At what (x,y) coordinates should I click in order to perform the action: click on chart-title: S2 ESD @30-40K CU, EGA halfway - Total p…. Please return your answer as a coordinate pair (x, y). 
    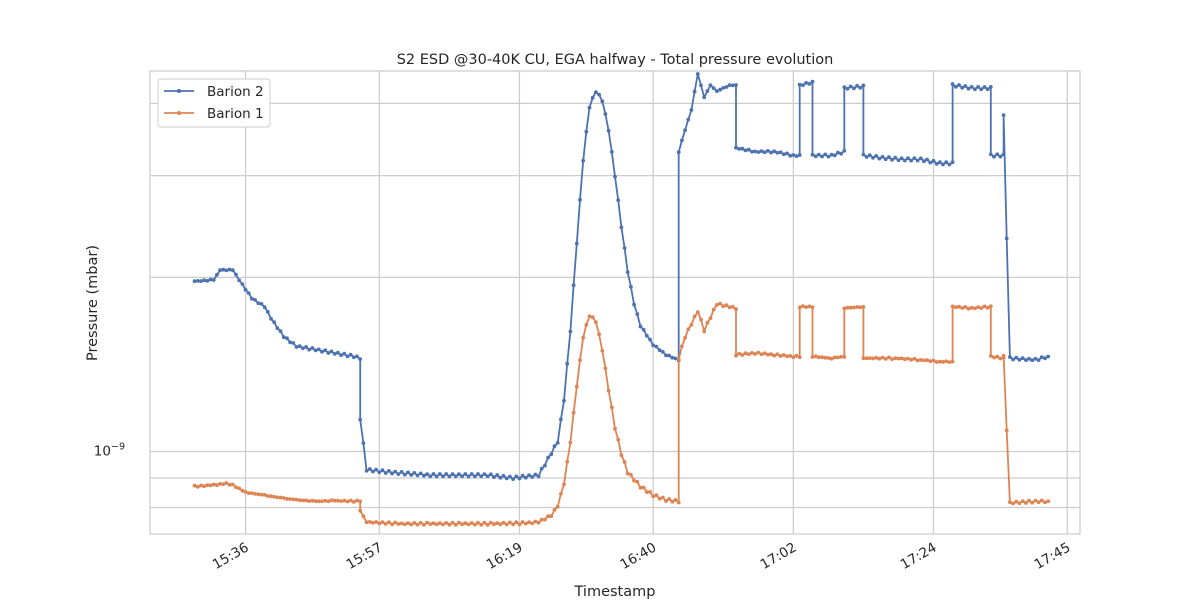
    Looking at the image, I should click on (615, 60).